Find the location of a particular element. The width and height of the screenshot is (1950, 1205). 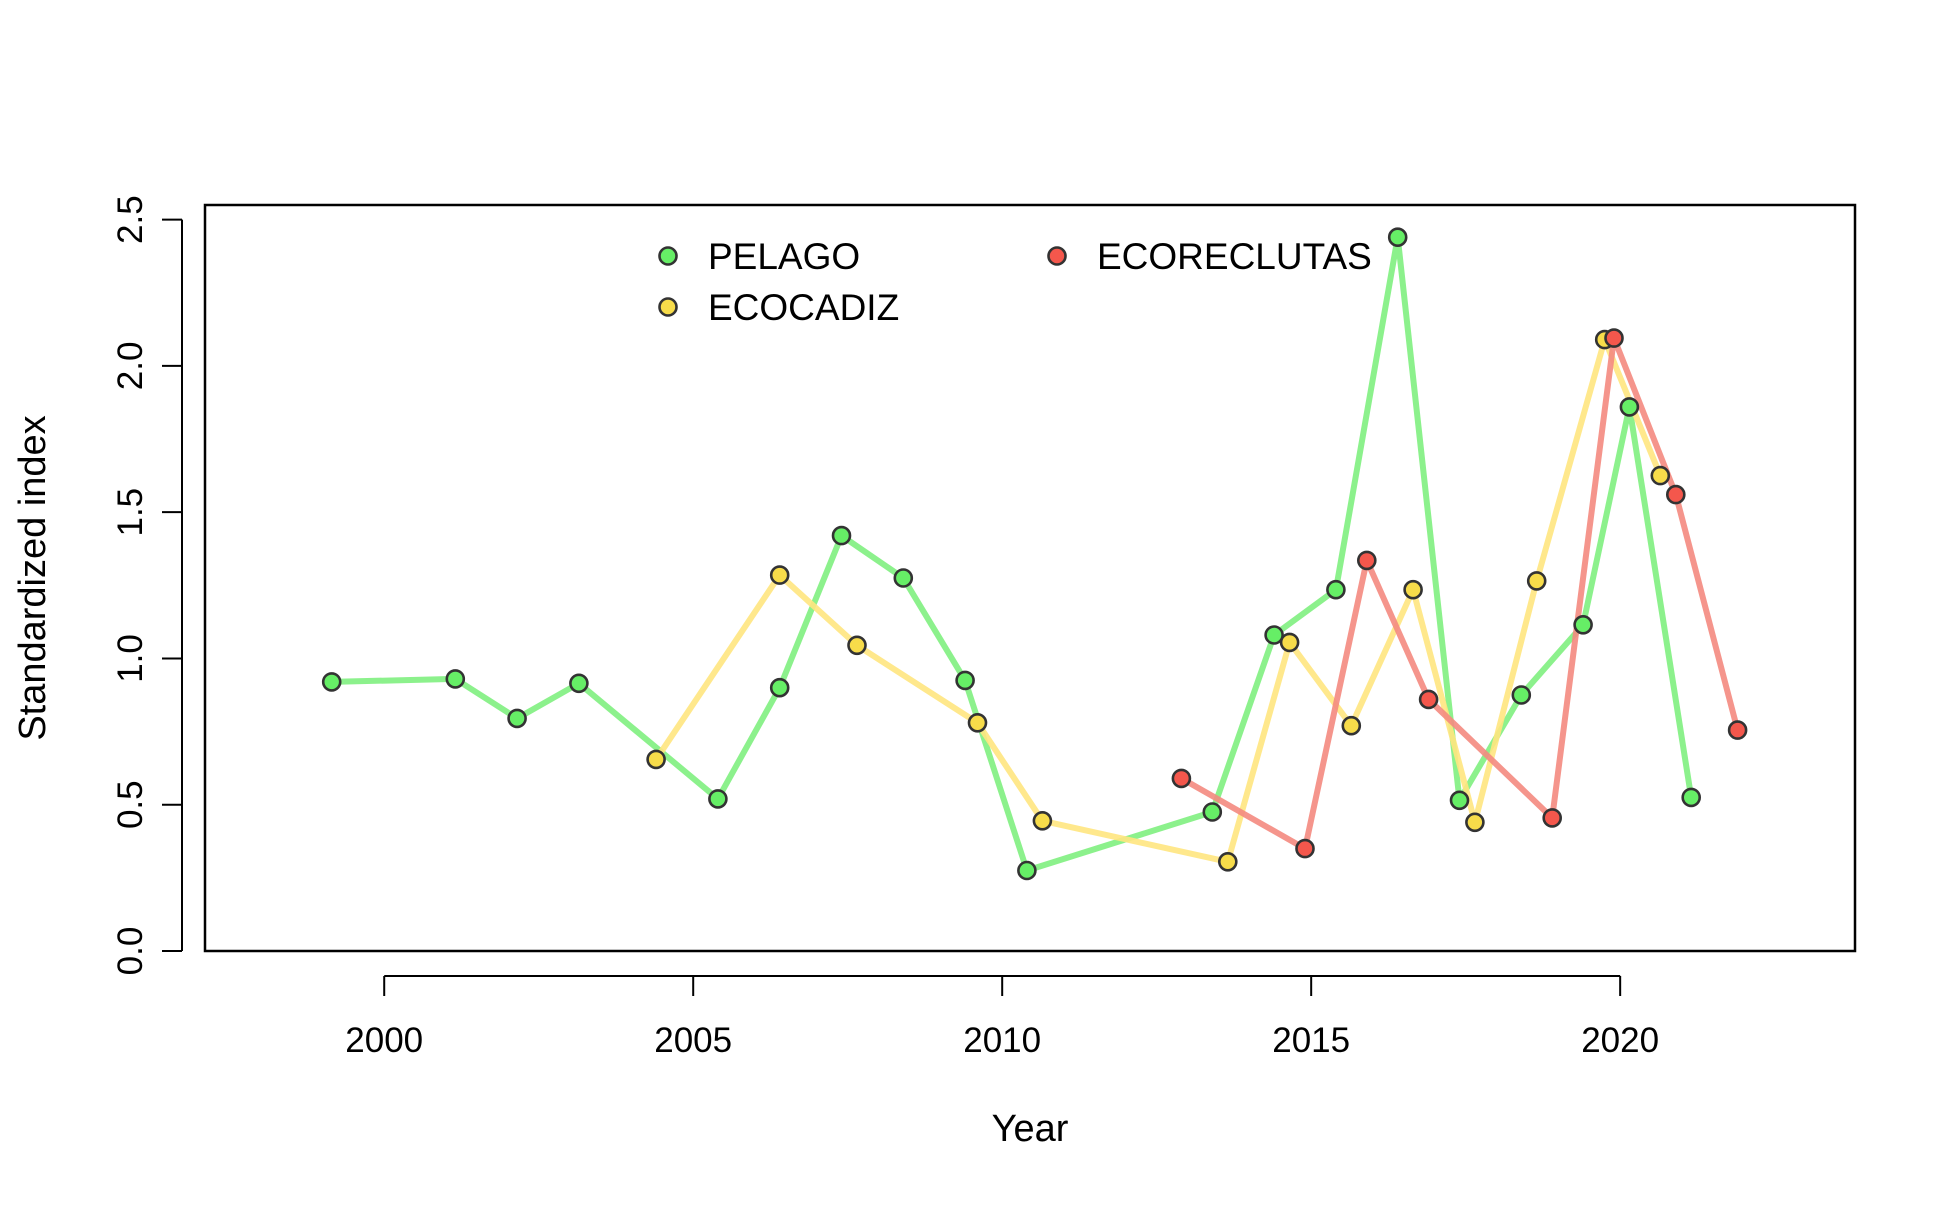

legend-label: ECORECLUTAS is located at coordinates (1234, 256).